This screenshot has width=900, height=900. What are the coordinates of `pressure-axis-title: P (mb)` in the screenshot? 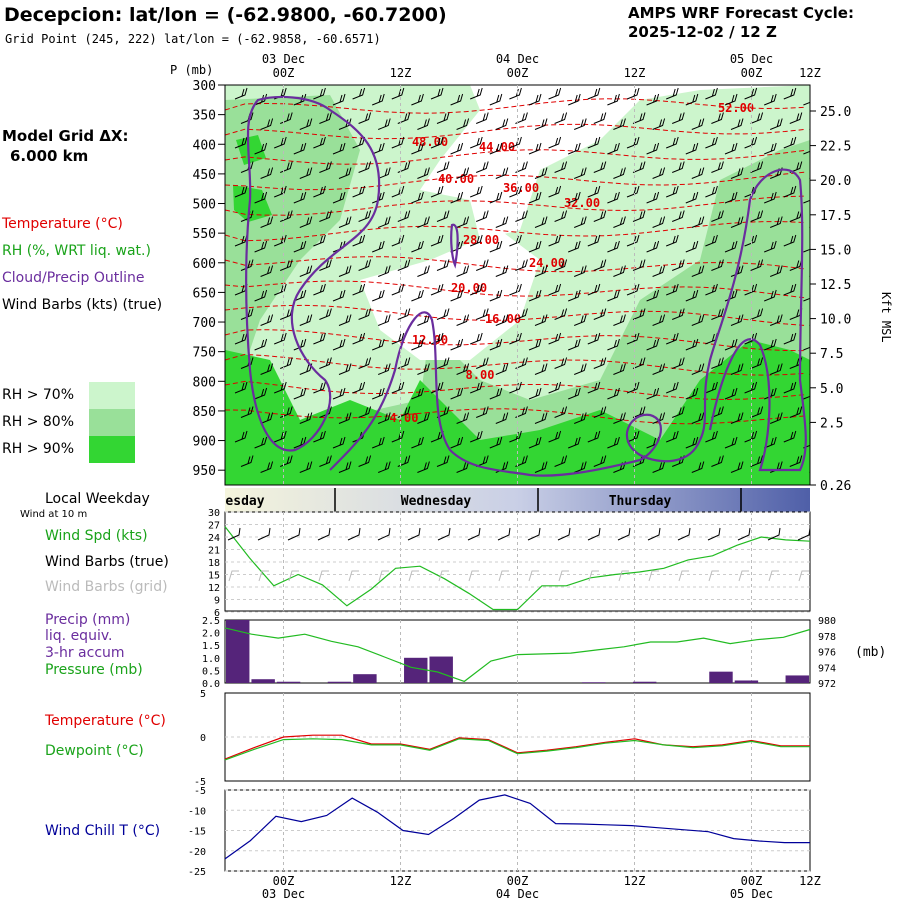 It's located at (191, 70).